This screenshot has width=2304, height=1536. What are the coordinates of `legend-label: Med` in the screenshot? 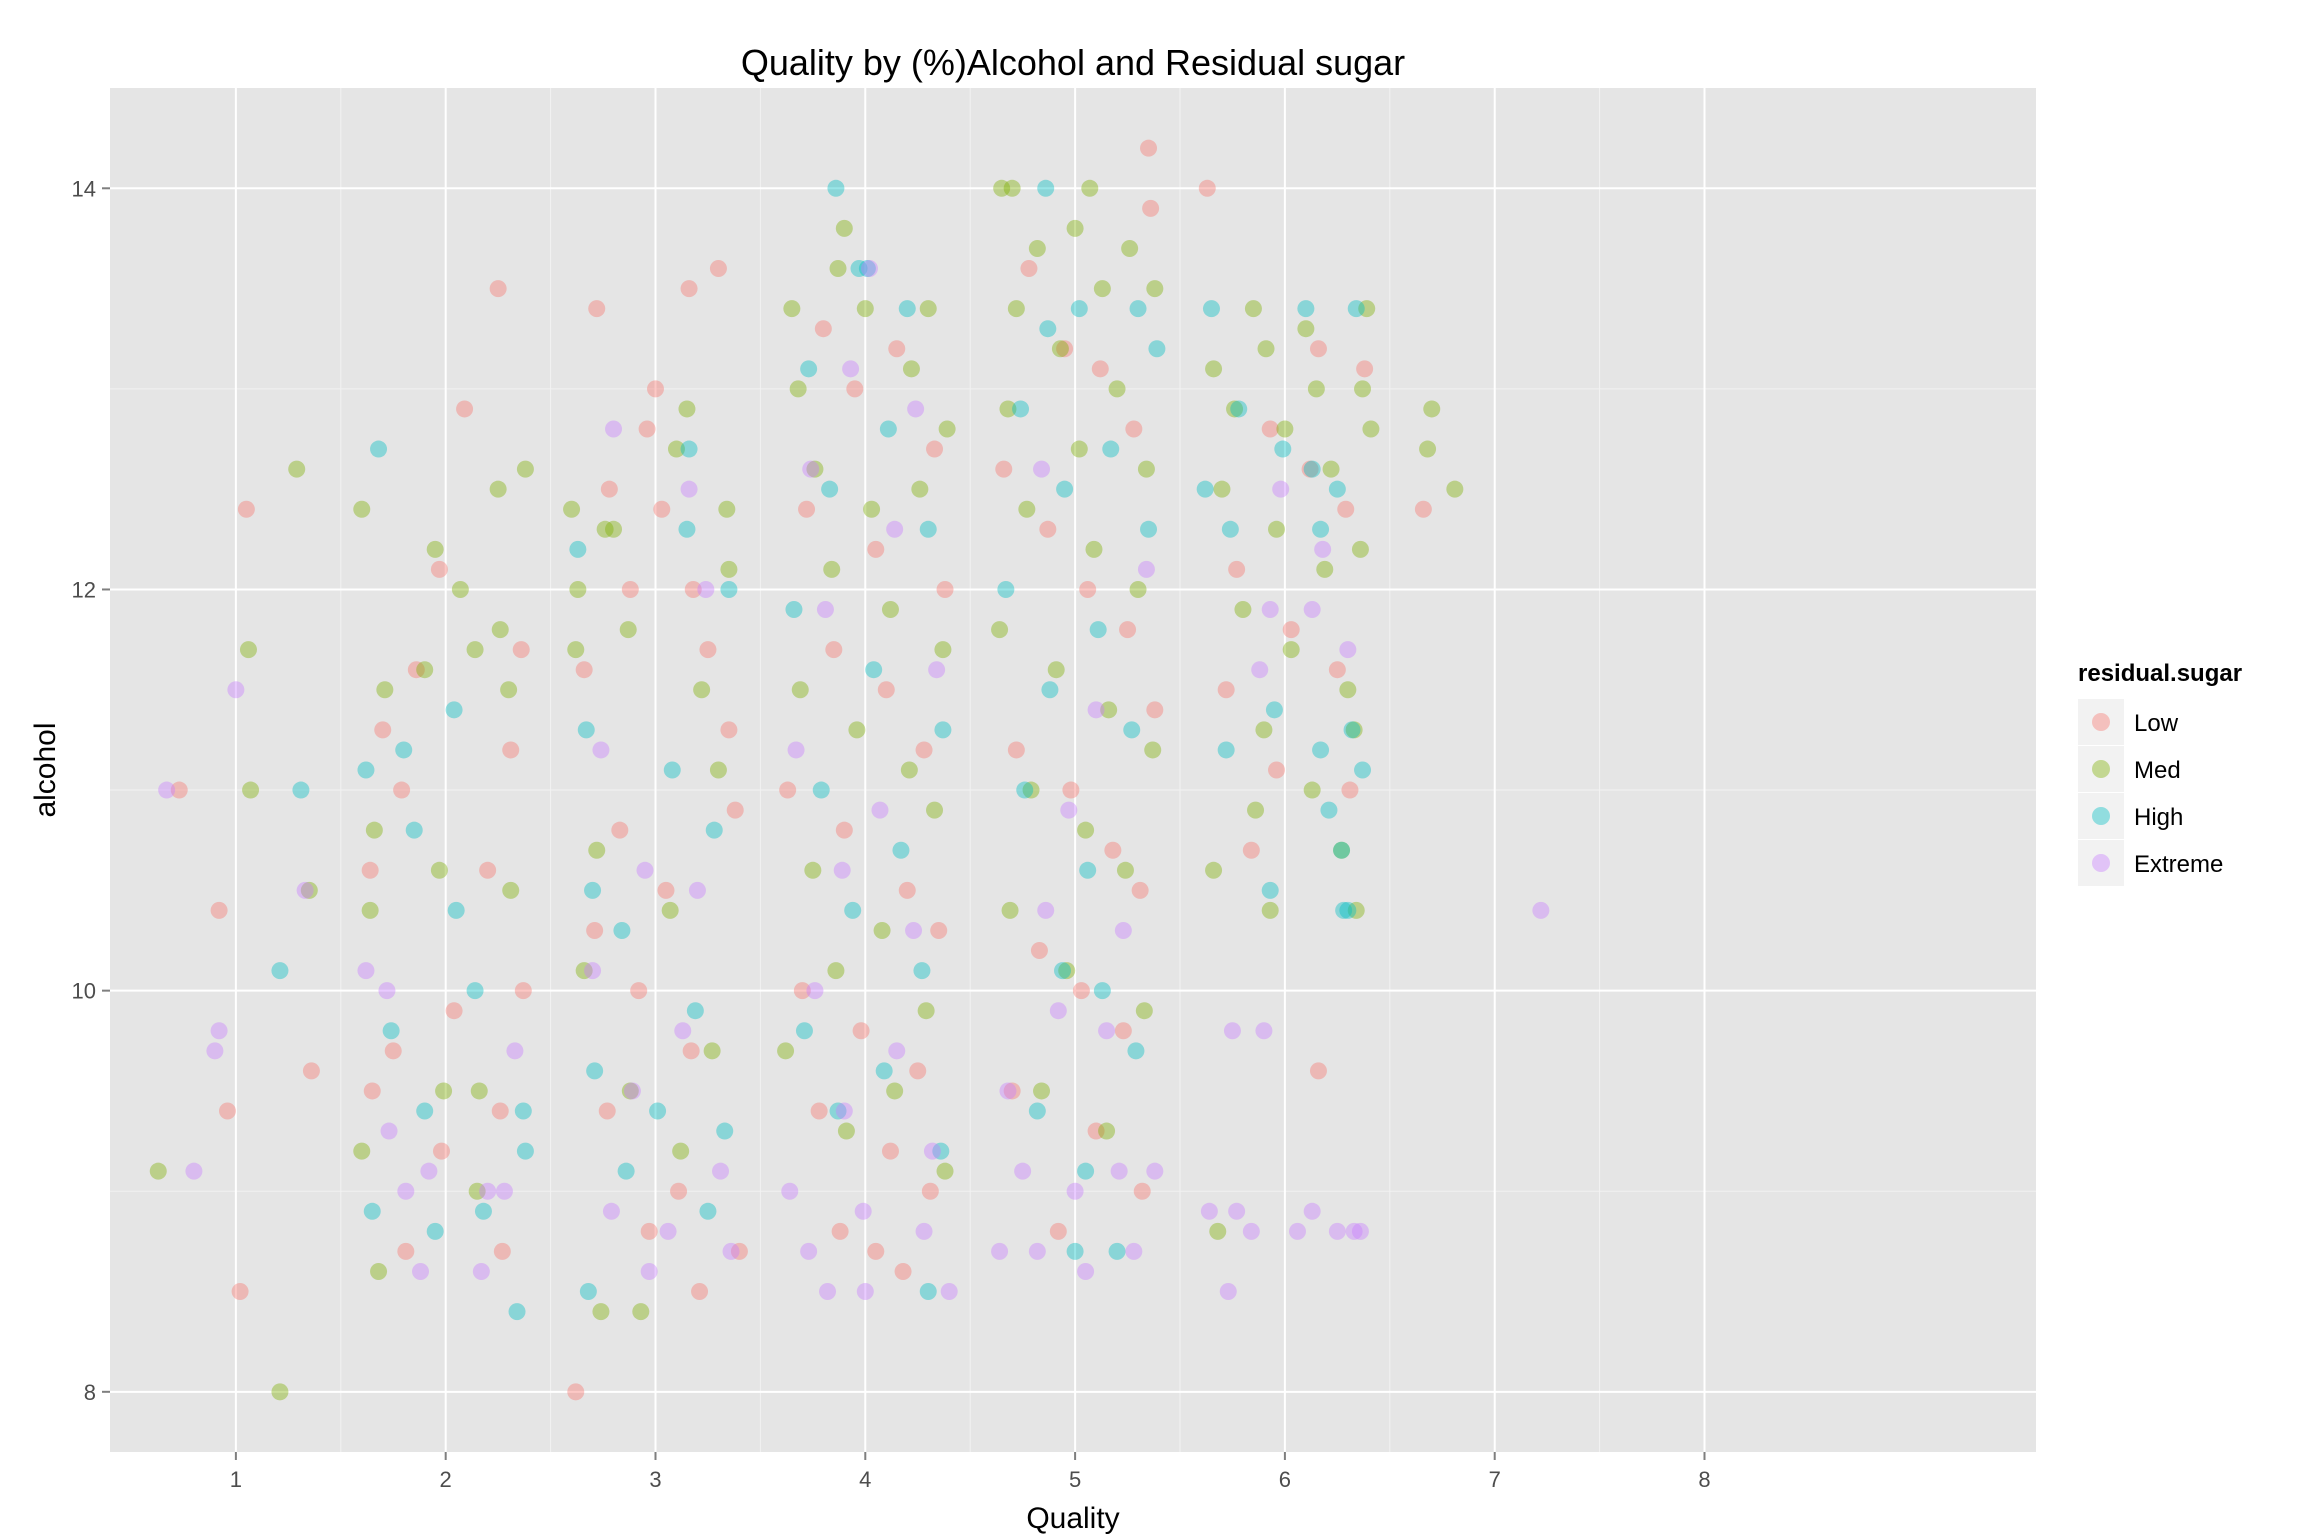 It's located at (2157, 770).